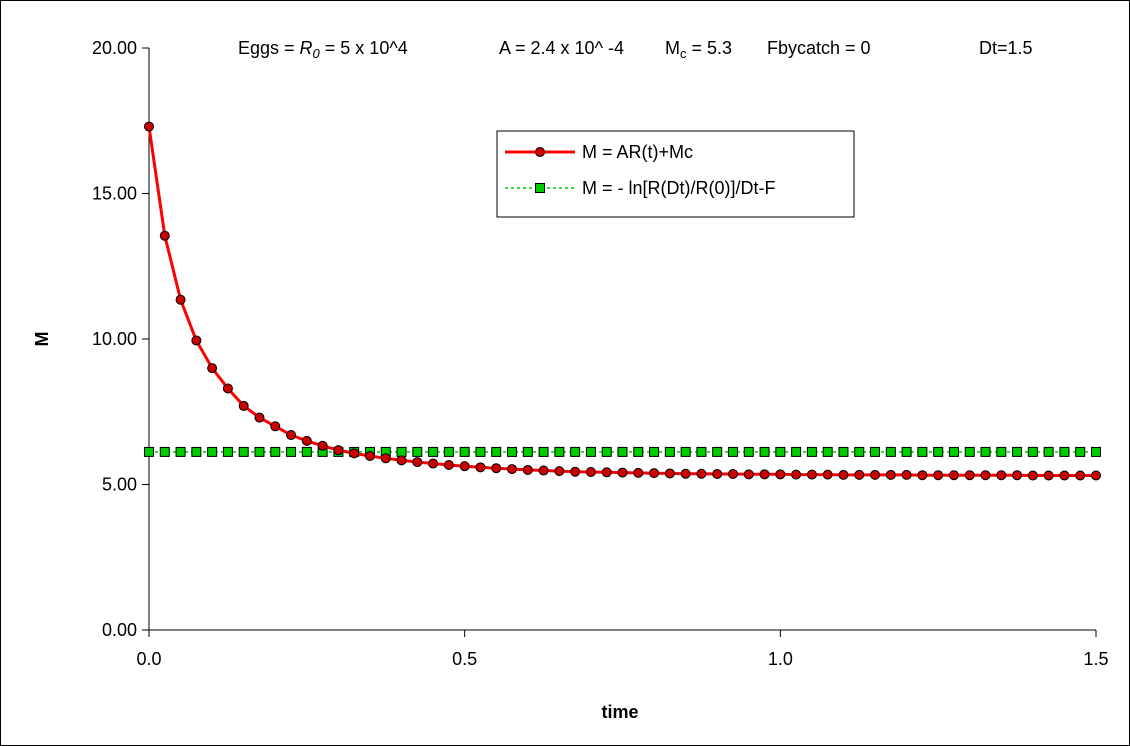 Image resolution: width=1130 pixels, height=746 pixels. What do you see at coordinates (317, 53) in the screenshot?
I see `r0-subscript: 0` at bounding box center [317, 53].